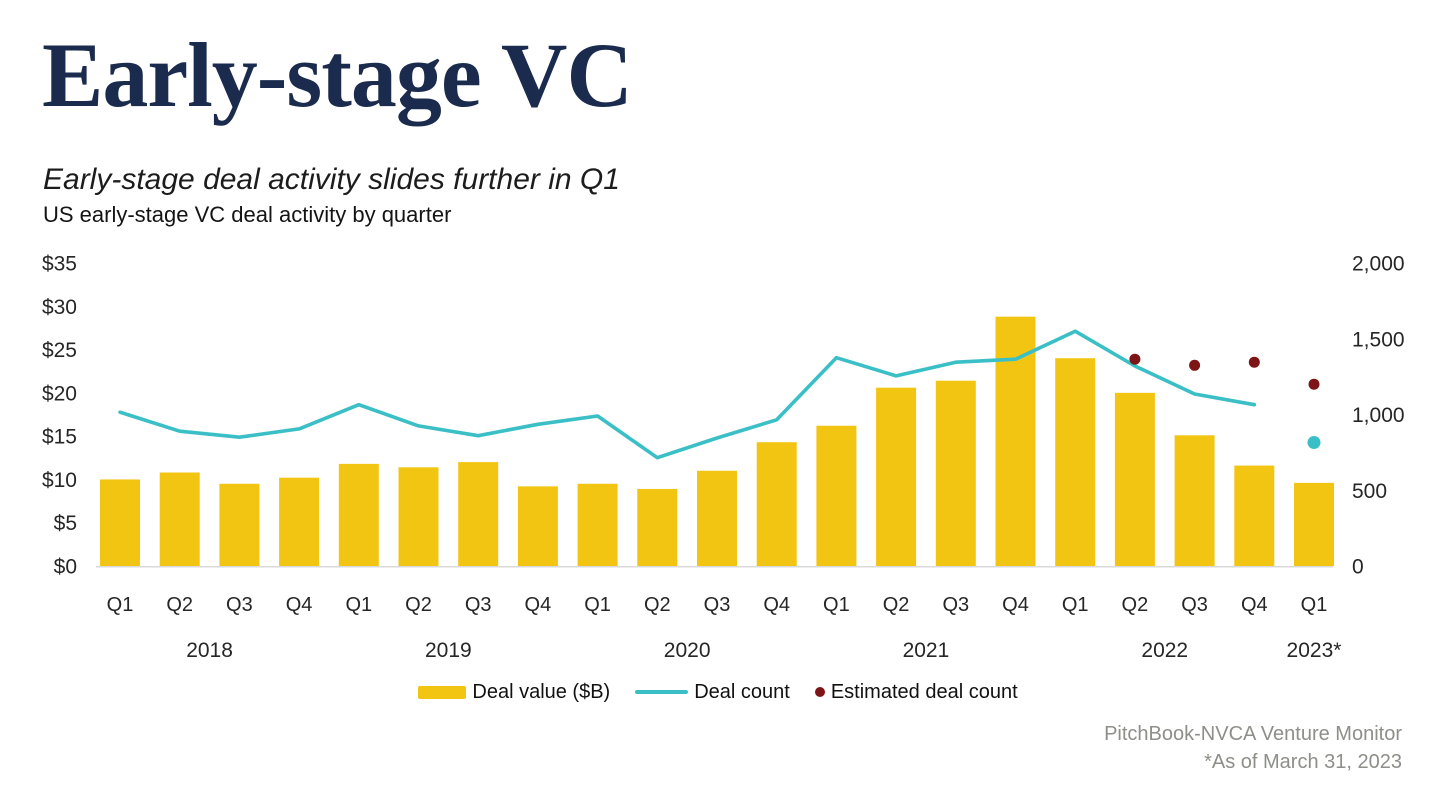 This screenshot has height=790, width=1436. I want to click on legend-label: Deal count, so click(742, 691).